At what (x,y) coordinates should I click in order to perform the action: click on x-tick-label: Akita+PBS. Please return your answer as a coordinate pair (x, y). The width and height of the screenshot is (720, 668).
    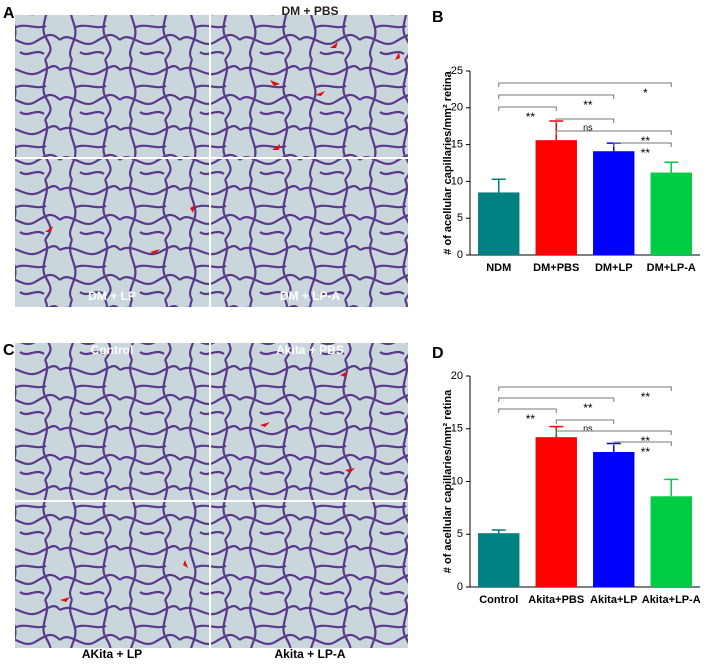
    Looking at the image, I should click on (556, 600).